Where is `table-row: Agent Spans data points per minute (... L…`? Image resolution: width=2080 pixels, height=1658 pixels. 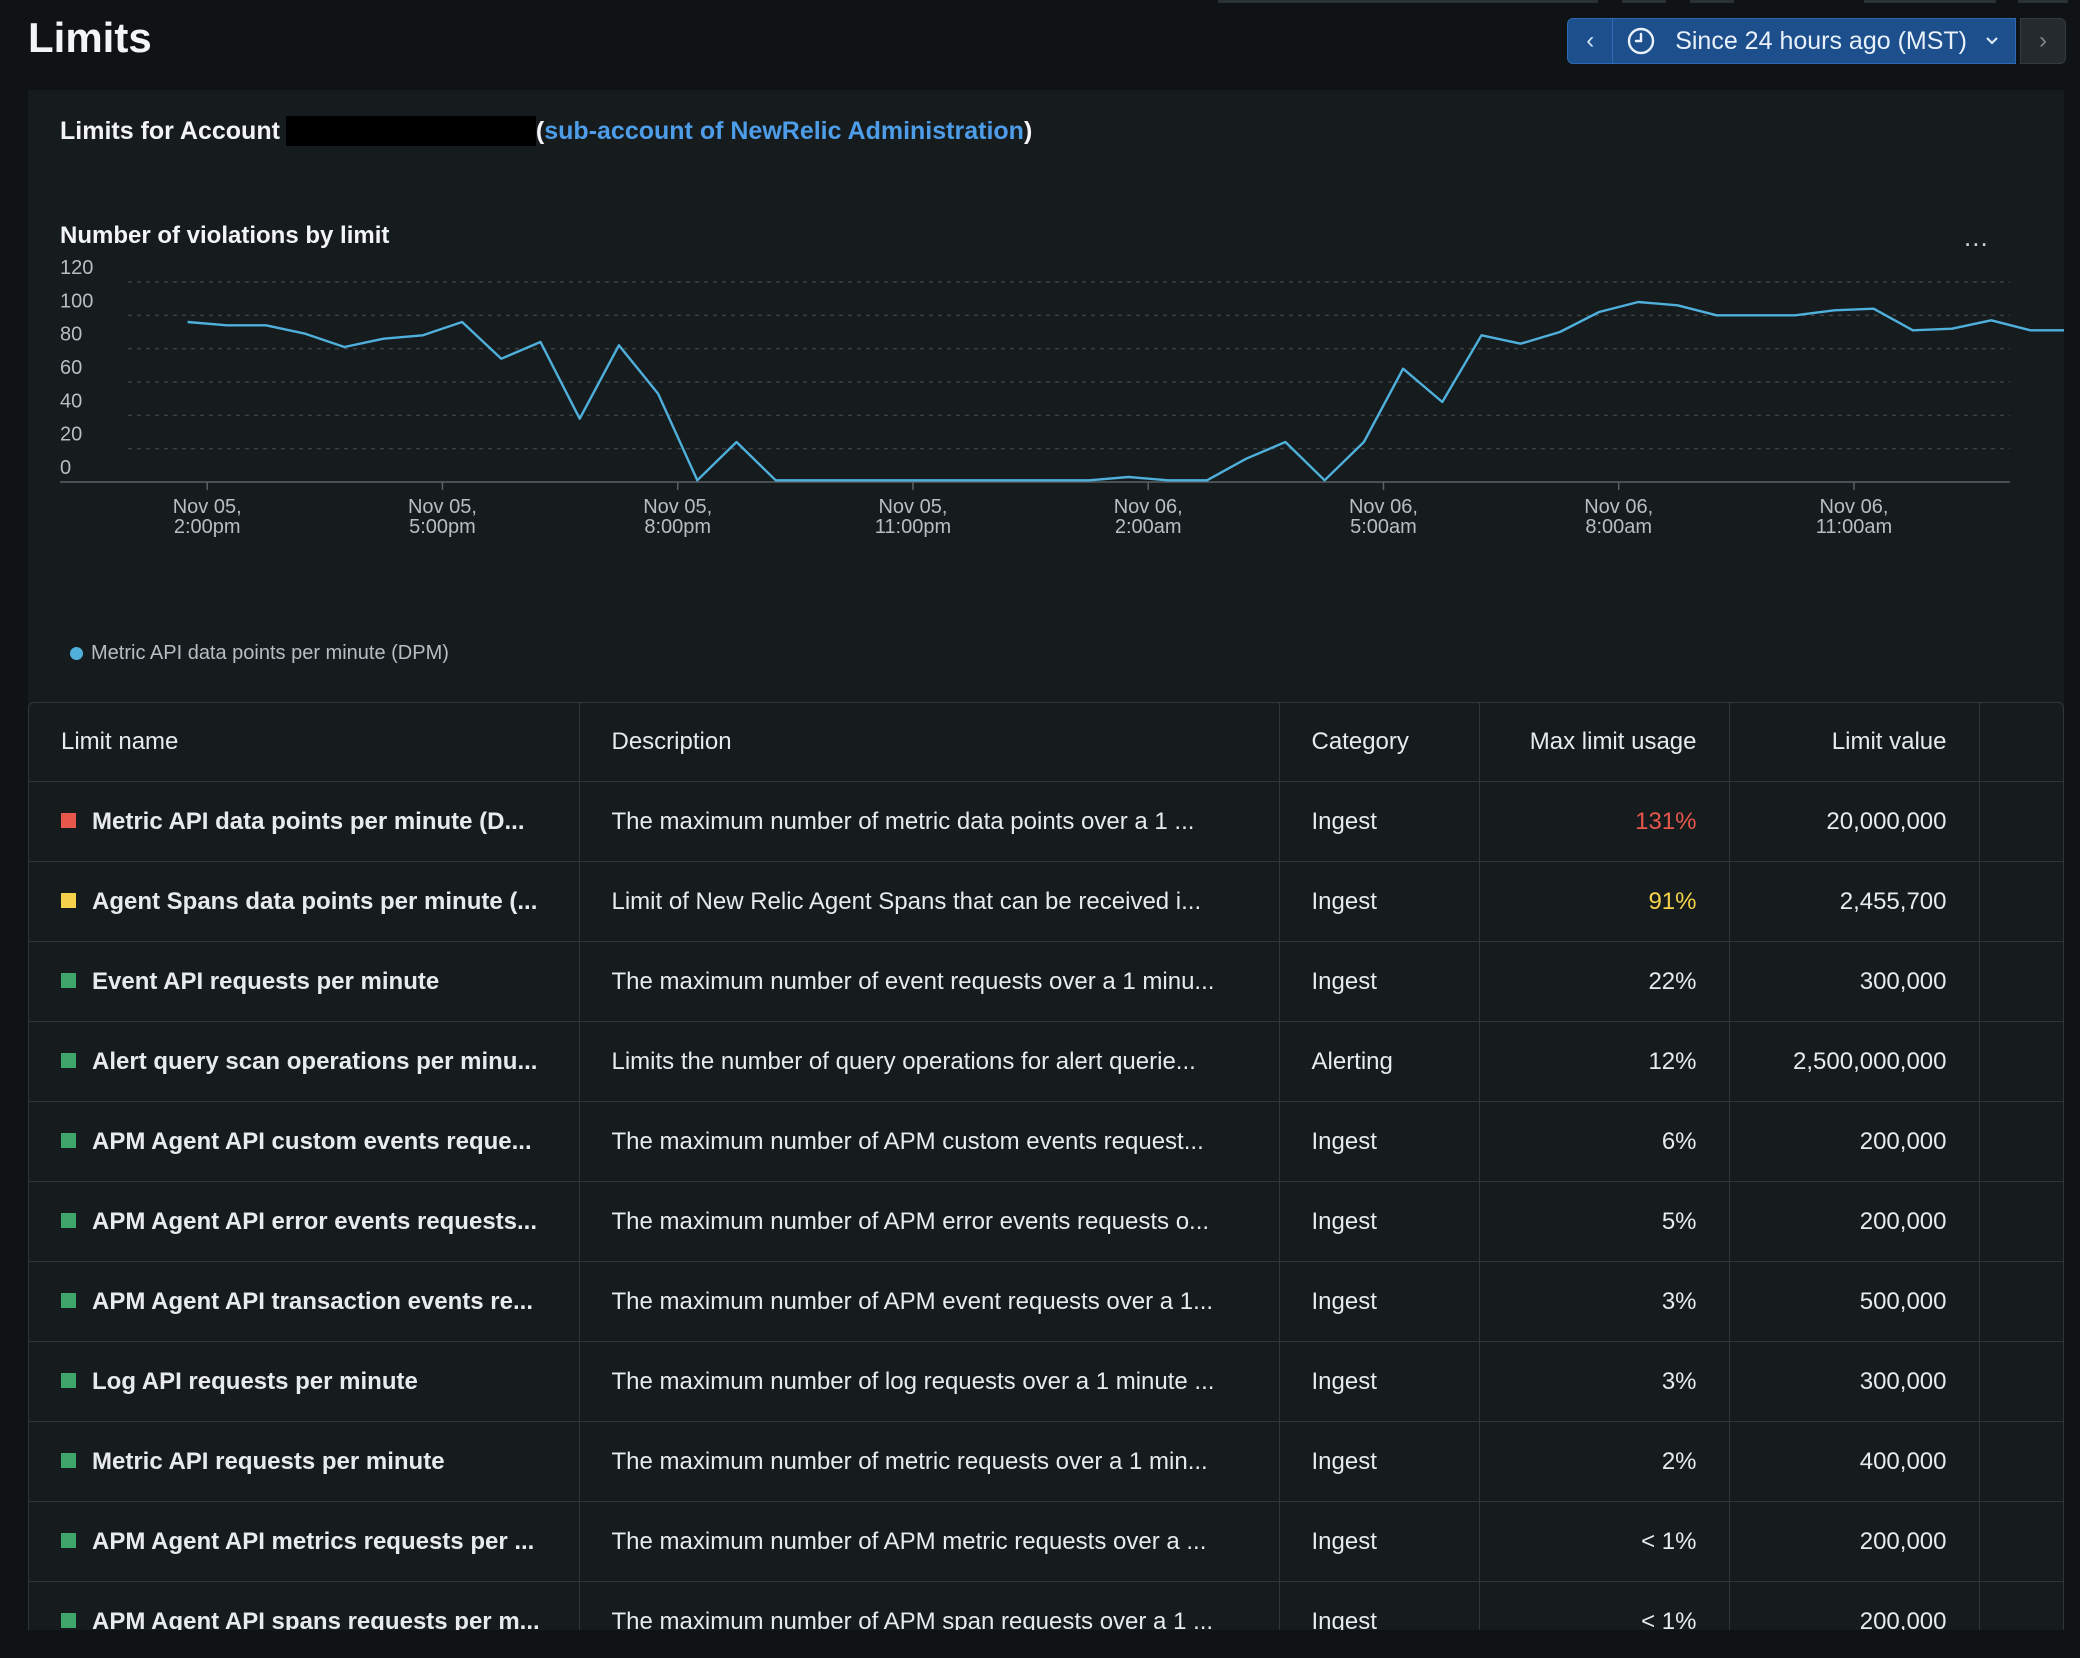
table-row: Agent Spans data points per minute (... L… is located at coordinates (1046, 901).